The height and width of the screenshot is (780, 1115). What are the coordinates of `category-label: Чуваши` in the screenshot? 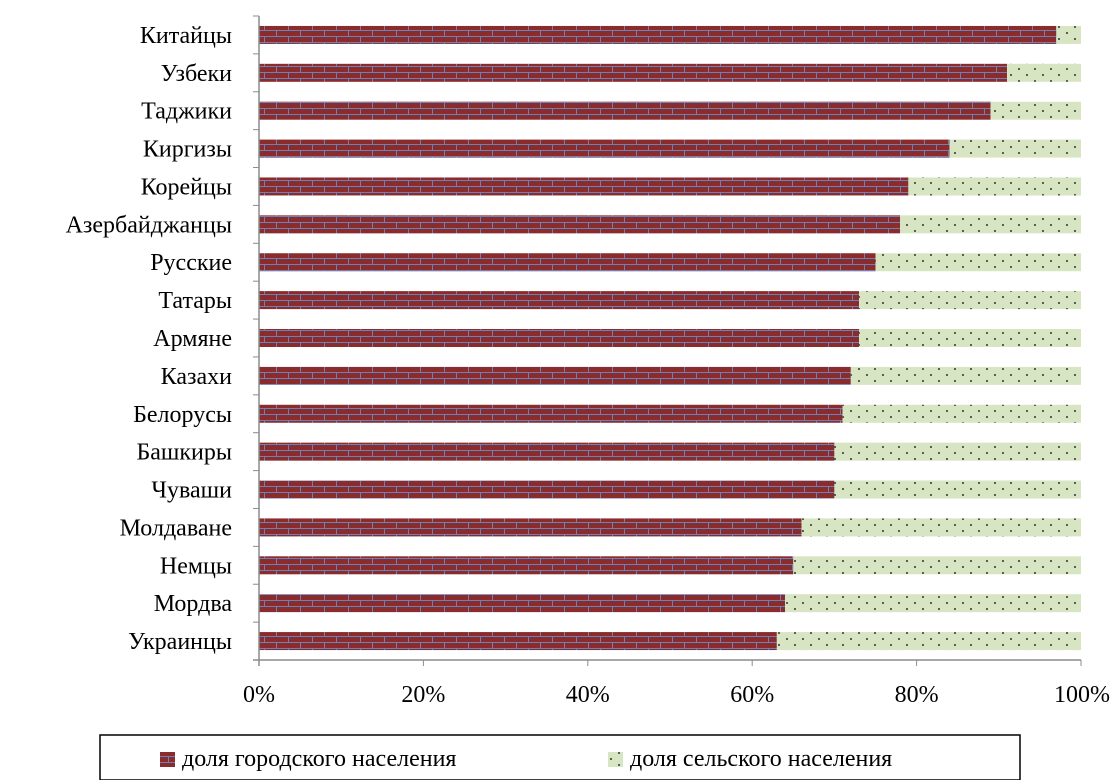 It's located at (191, 491).